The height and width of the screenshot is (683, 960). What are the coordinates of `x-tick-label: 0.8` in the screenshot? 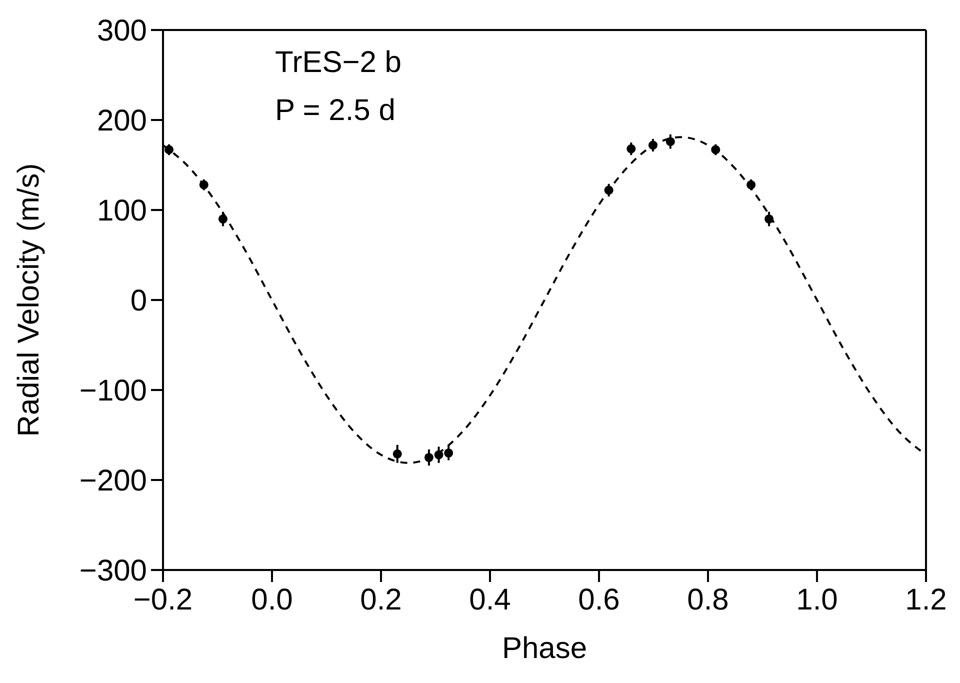 It's located at (708, 599).